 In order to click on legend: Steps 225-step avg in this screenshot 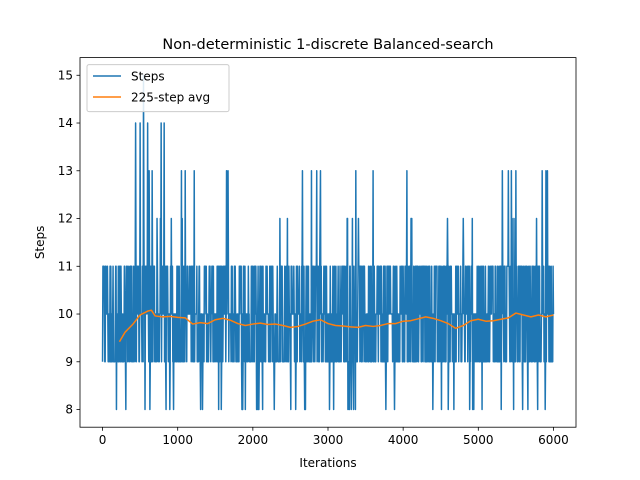, I will do `click(158, 88)`.